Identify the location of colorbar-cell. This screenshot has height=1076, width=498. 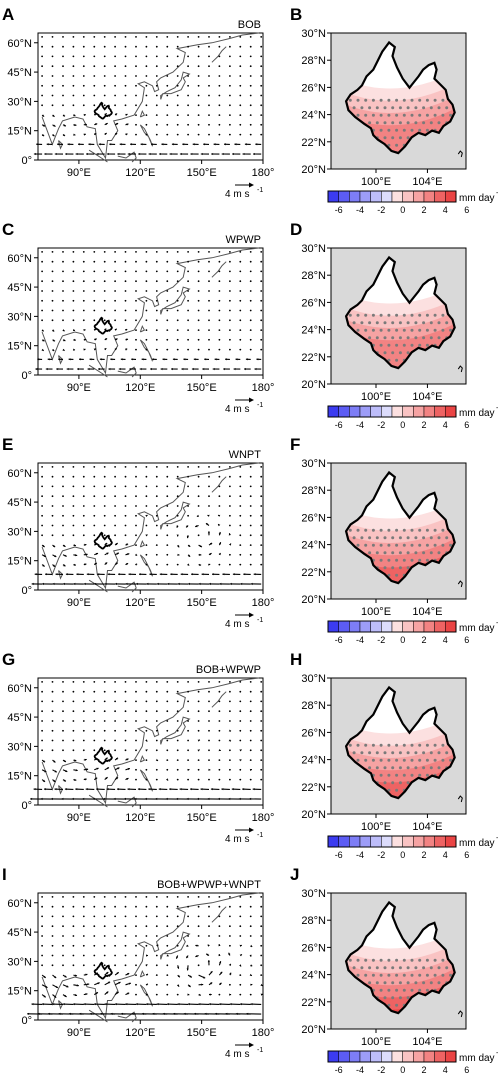
(355, 1056).